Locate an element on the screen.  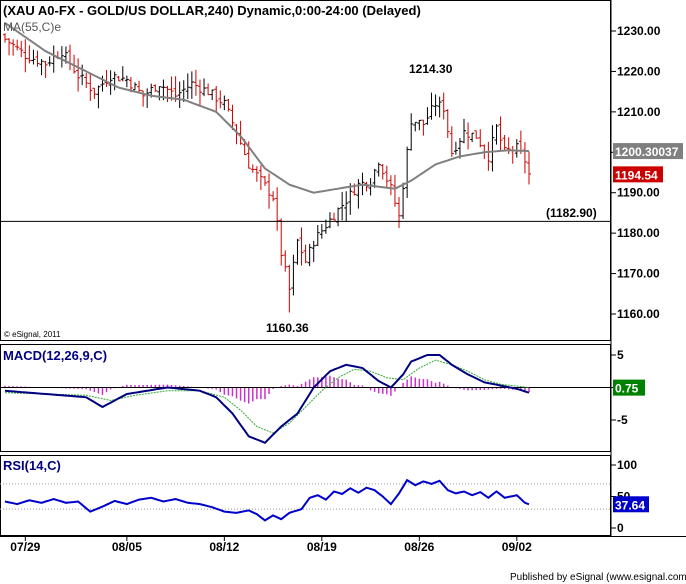
svg-text: 1200.30037 is located at coordinates (647, 152).